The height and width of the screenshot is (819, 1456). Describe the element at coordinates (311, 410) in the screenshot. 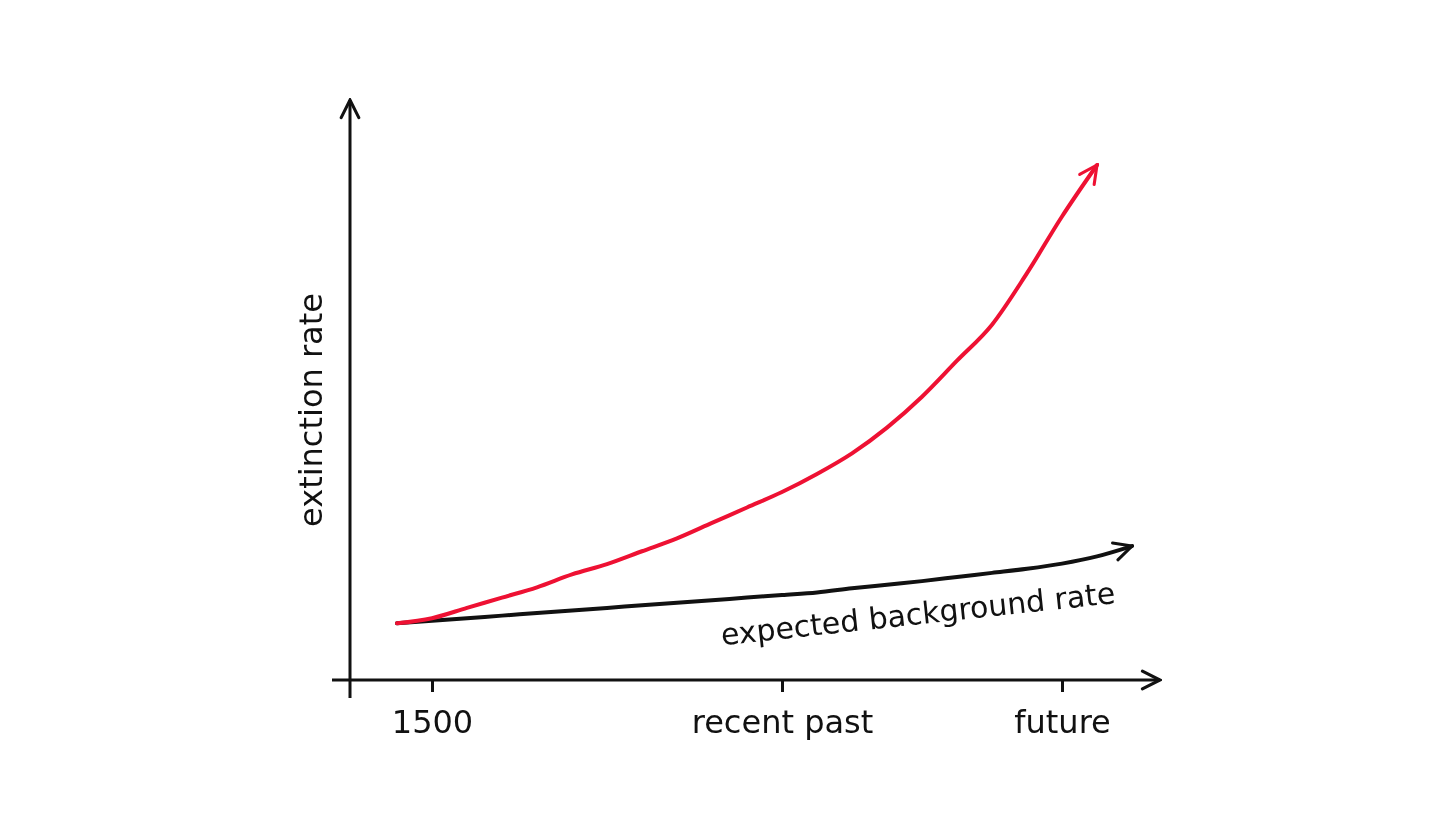

I see `y-axis-title: extinction rate` at that location.